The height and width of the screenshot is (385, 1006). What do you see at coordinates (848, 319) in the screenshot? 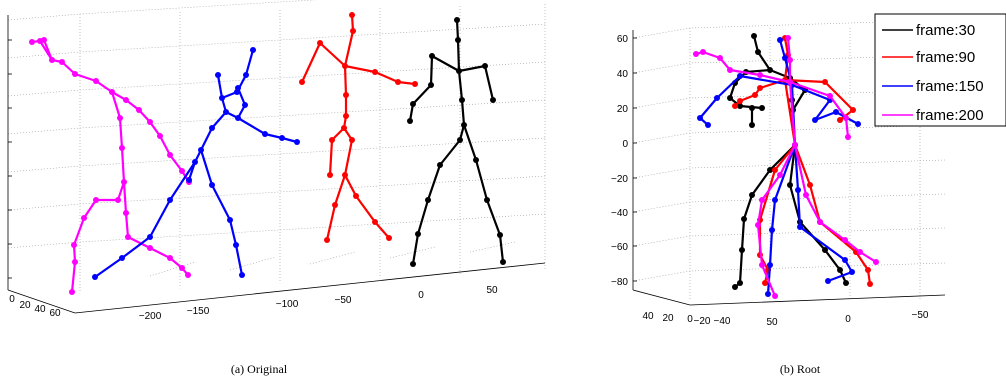
I see `x-tick-b-1: 0` at bounding box center [848, 319].